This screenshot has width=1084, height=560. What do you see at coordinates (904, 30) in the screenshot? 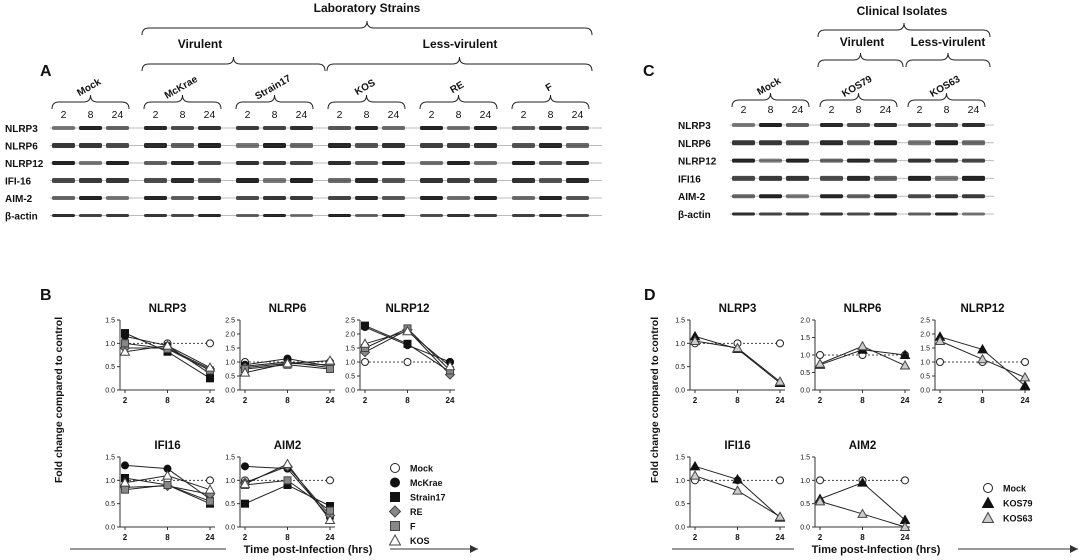
I see `group-brace` at bounding box center [904, 30].